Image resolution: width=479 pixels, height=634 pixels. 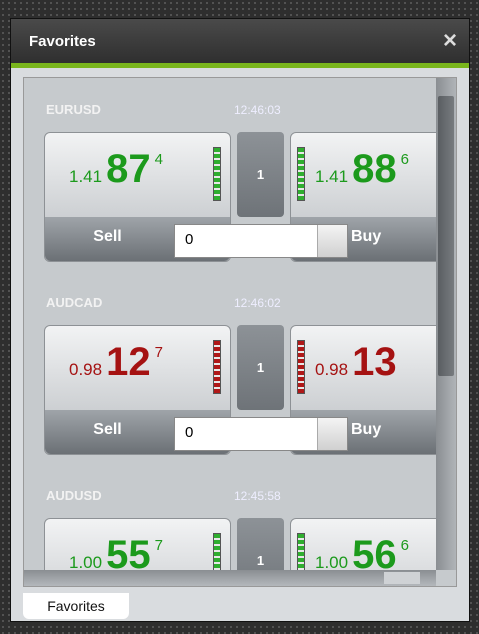 What do you see at coordinates (449, 40) in the screenshot?
I see `close-button: ×` at bounding box center [449, 40].